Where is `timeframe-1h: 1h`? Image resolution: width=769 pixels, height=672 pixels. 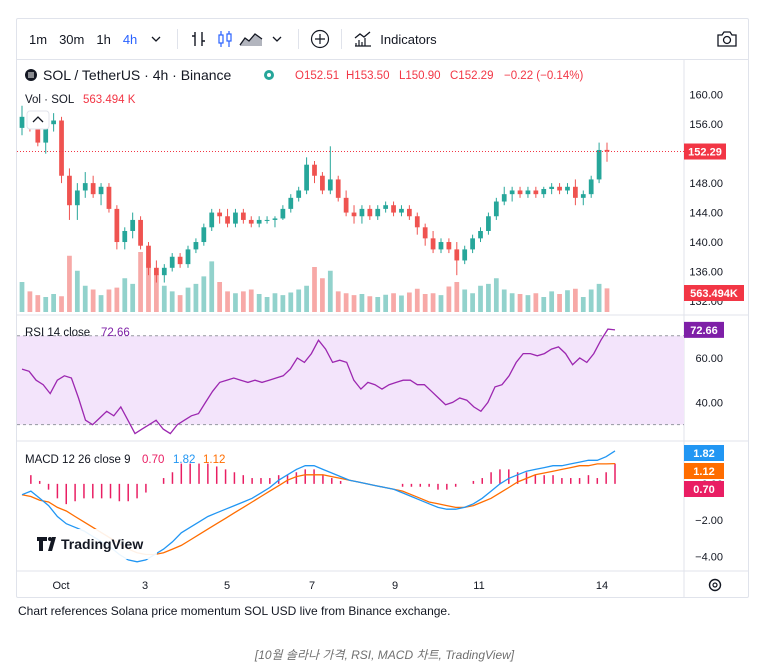
timeframe-1h: 1h is located at coordinates (103, 39).